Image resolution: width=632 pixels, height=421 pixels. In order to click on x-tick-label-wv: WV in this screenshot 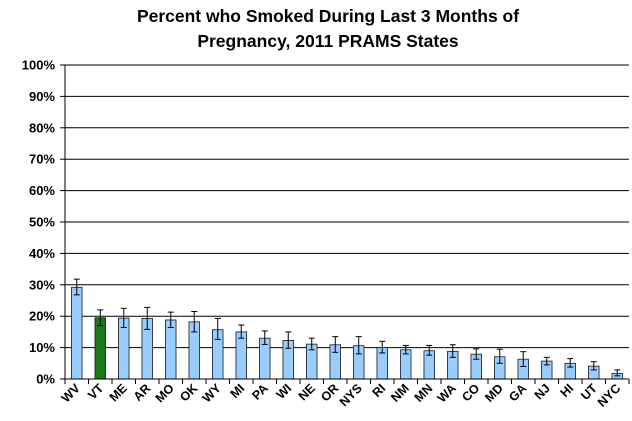, I will do `click(71, 393)`.